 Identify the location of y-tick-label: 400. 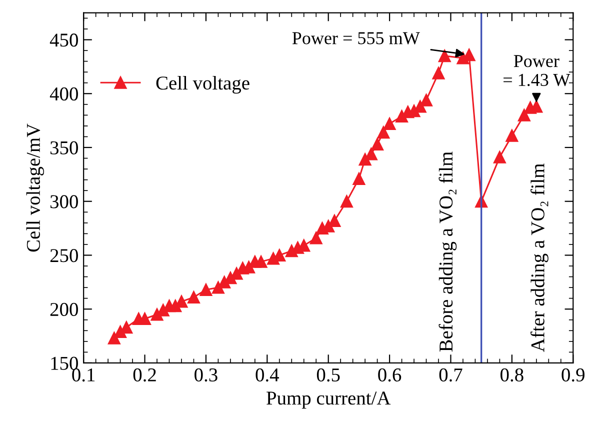
(64, 94).